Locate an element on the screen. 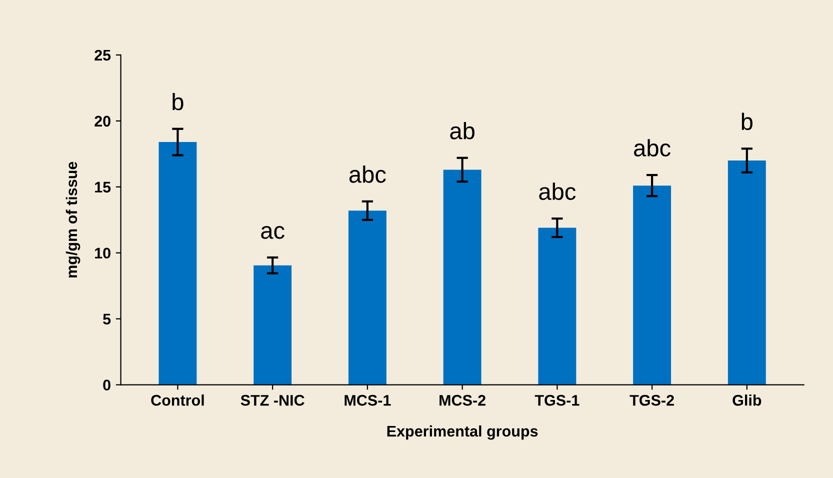 The height and width of the screenshot is (478, 833). x-tick-label: STZ -NIC is located at coordinates (272, 400).